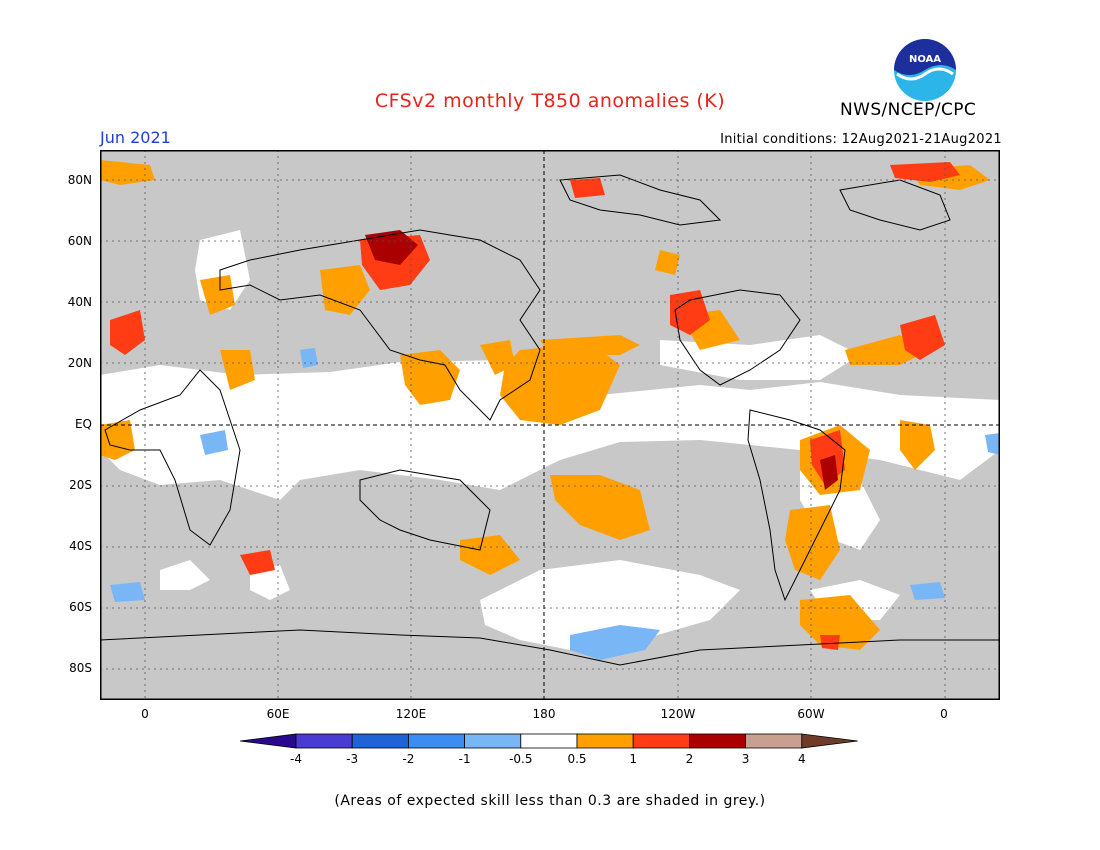 This screenshot has width=1100, height=850. Describe the element at coordinates (79, 180) in the screenshot. I see `lat-label-80n: 80N` at that location.